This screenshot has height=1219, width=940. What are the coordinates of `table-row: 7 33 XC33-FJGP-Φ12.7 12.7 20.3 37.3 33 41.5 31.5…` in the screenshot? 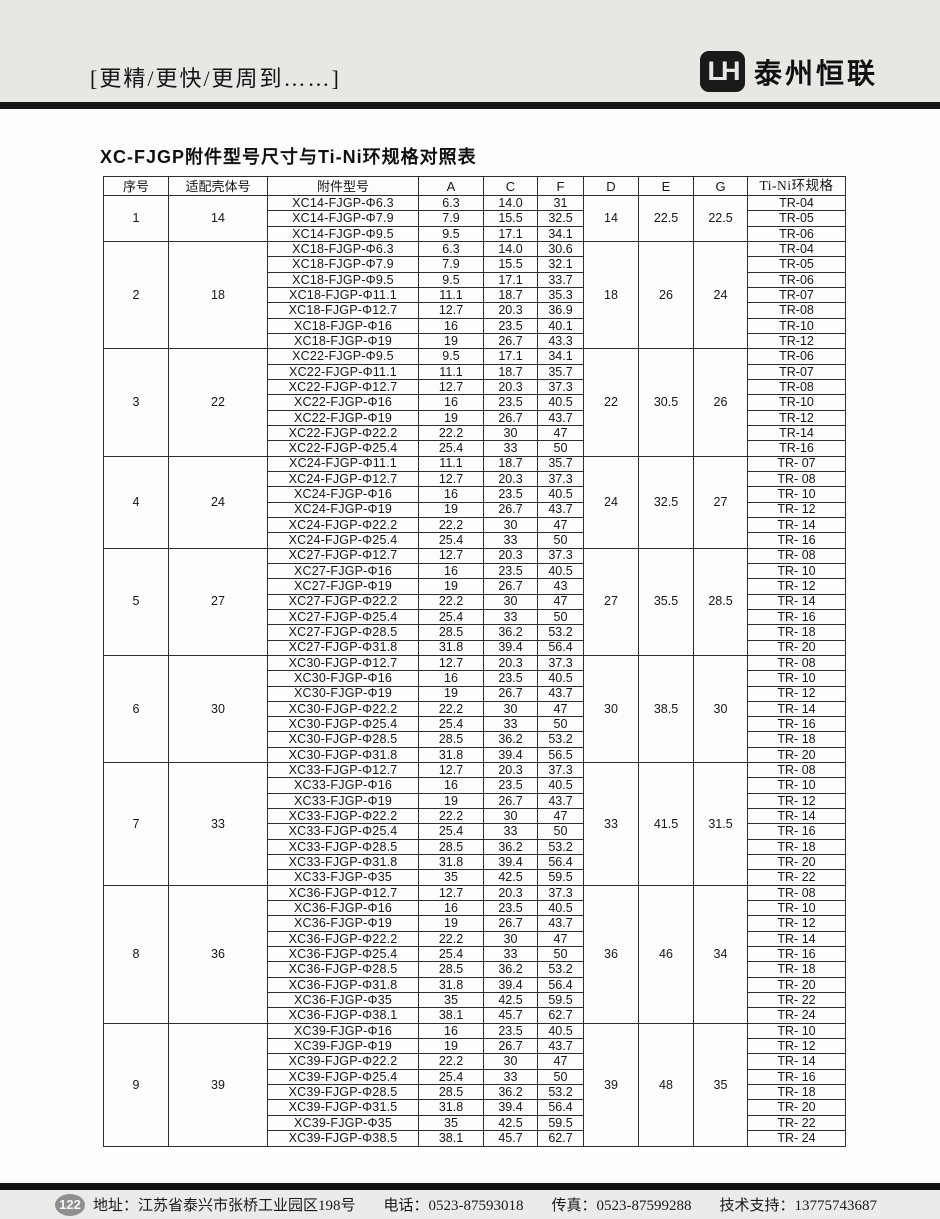 It's located at (474, 824).